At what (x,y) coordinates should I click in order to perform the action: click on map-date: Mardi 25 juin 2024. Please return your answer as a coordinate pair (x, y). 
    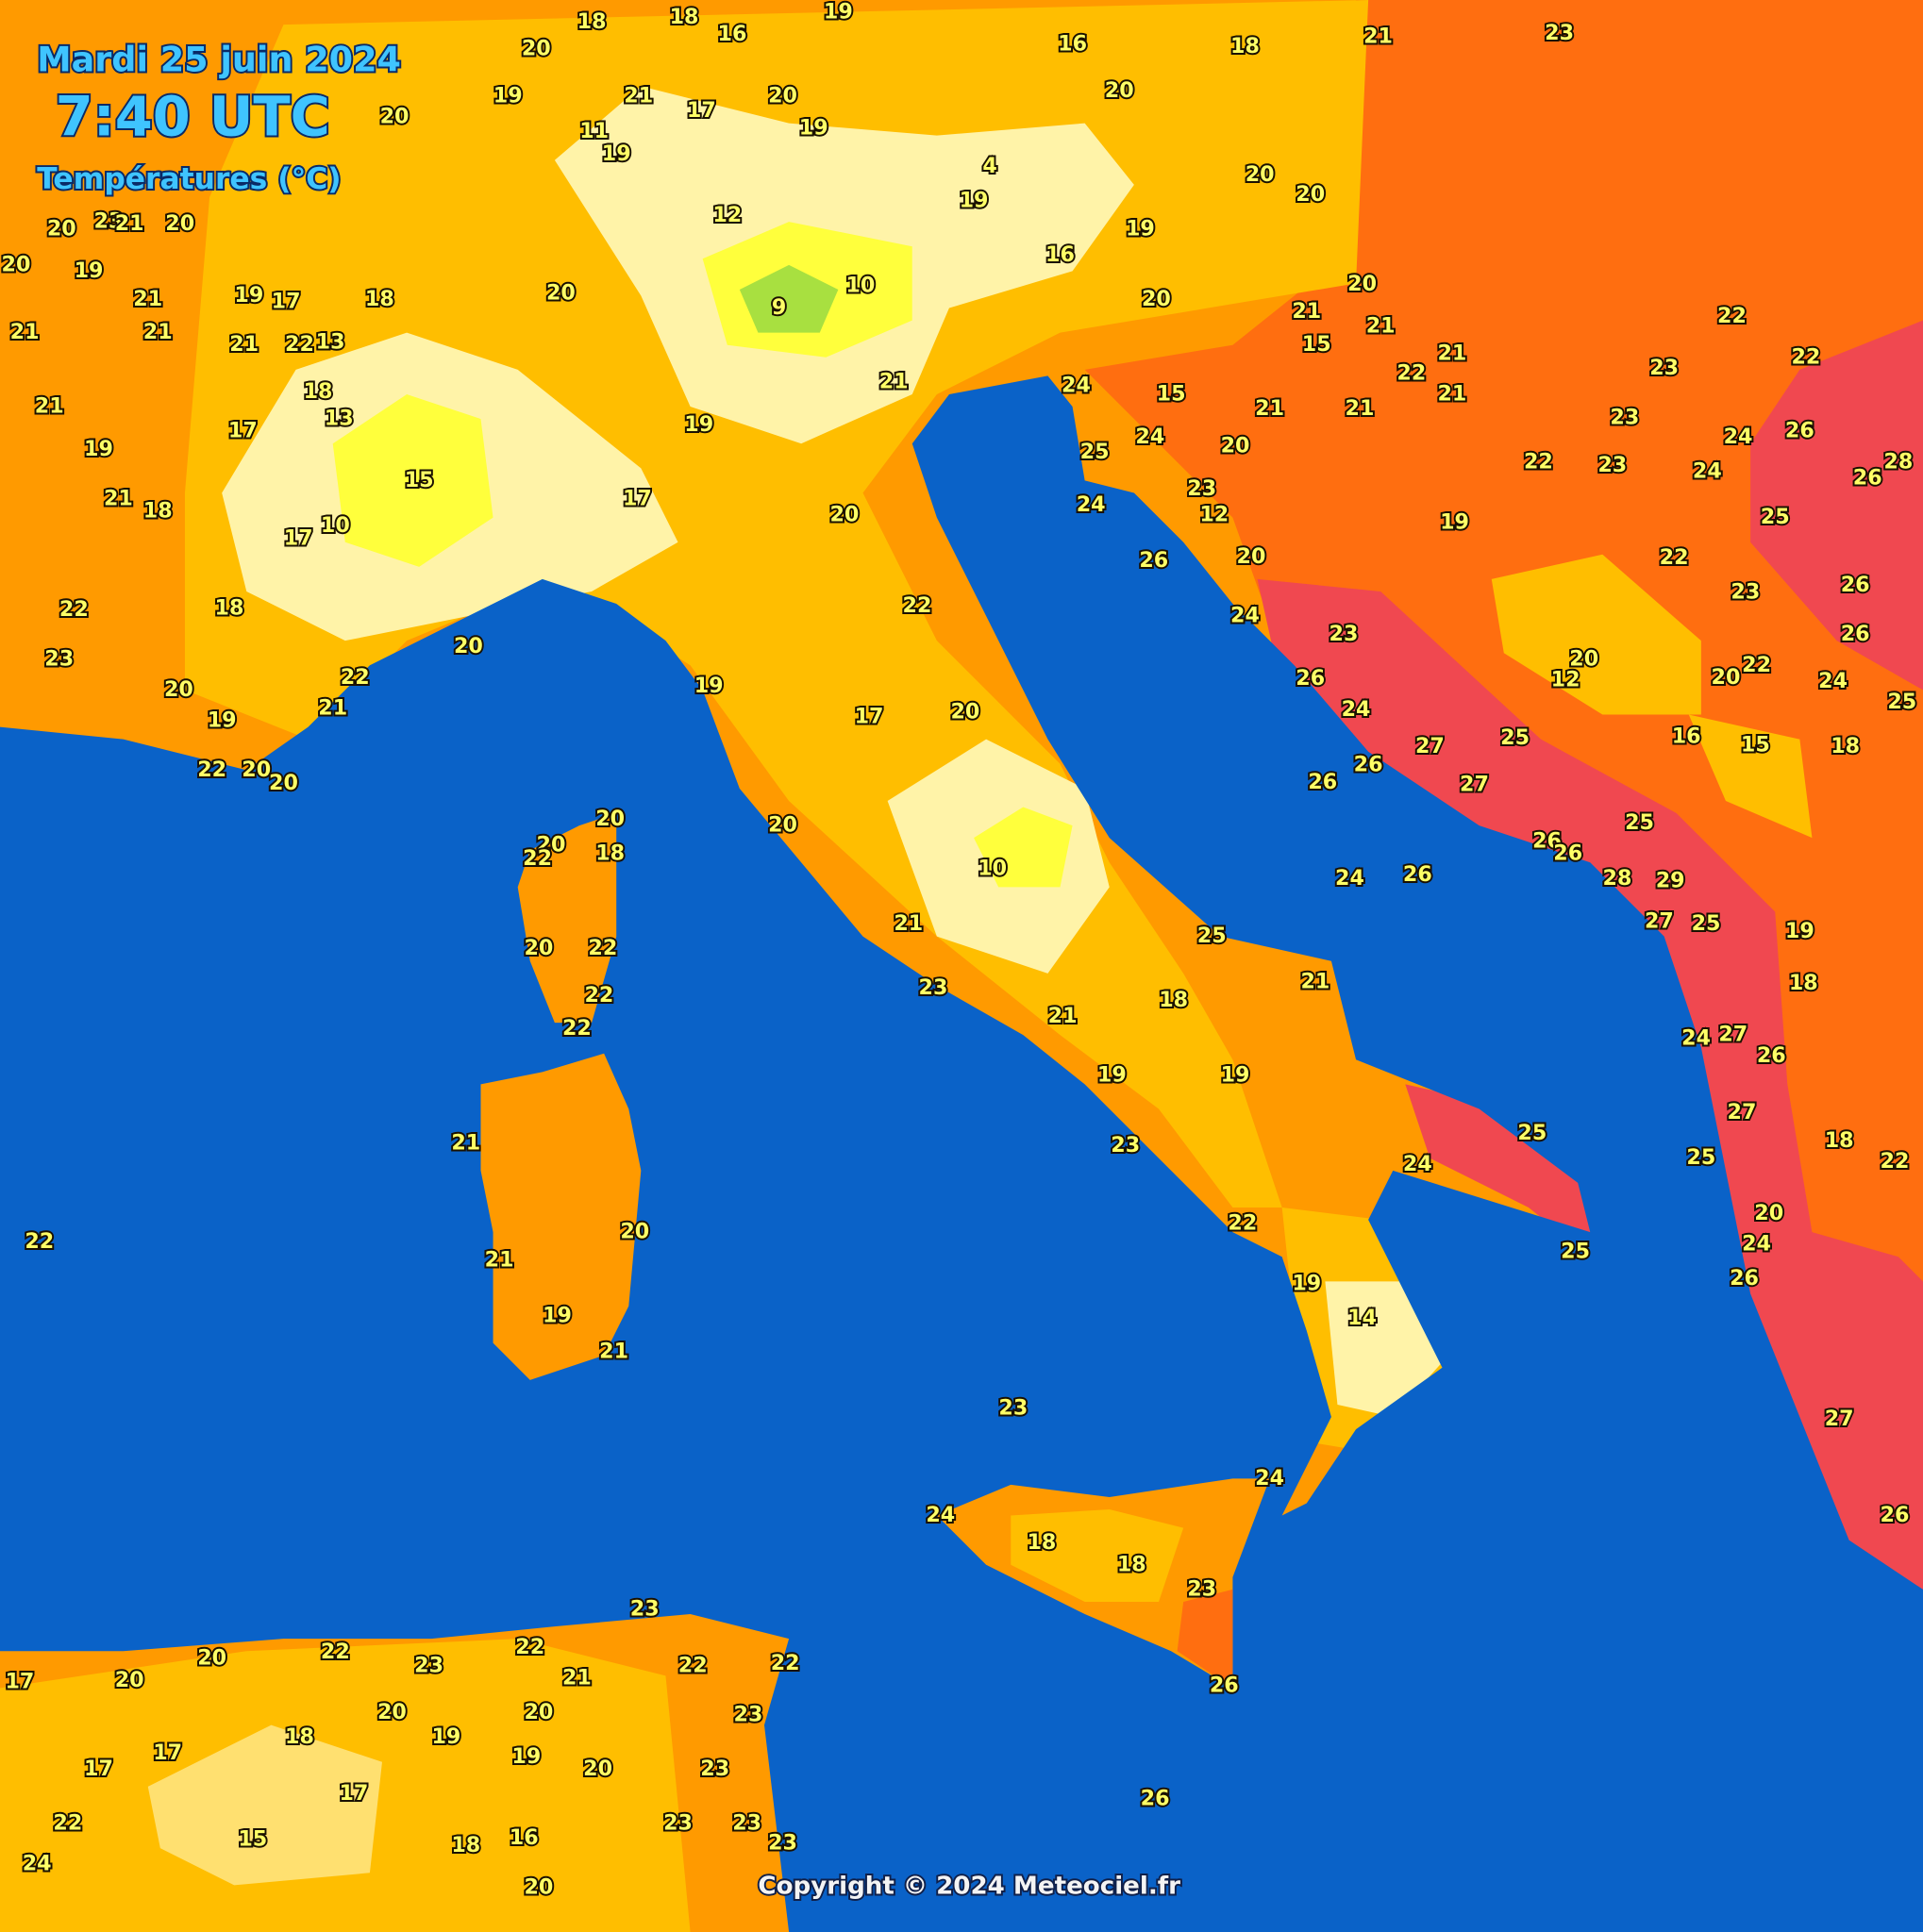
    Looking at the image, I should click on (219, 60).